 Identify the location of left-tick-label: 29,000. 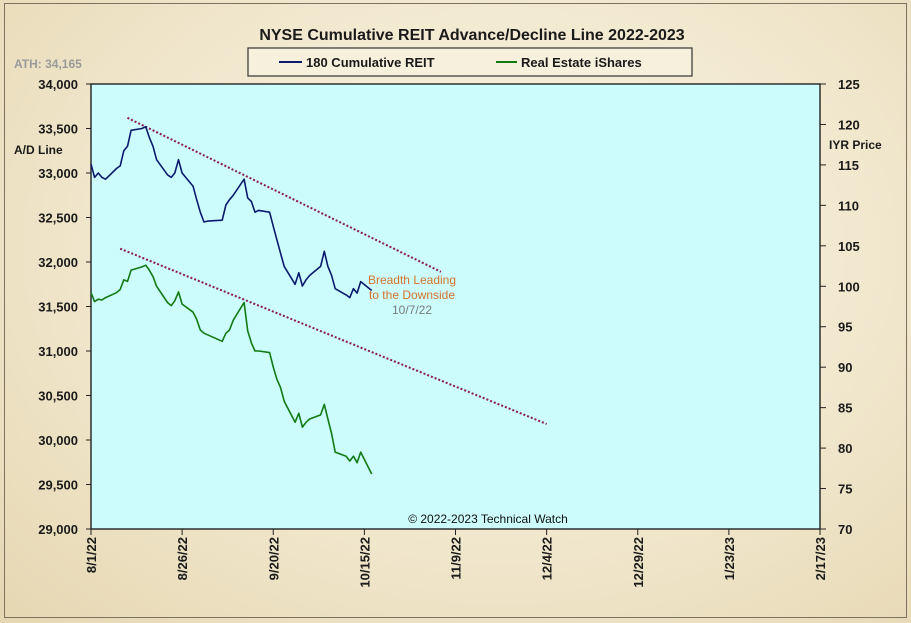
(58, 529).